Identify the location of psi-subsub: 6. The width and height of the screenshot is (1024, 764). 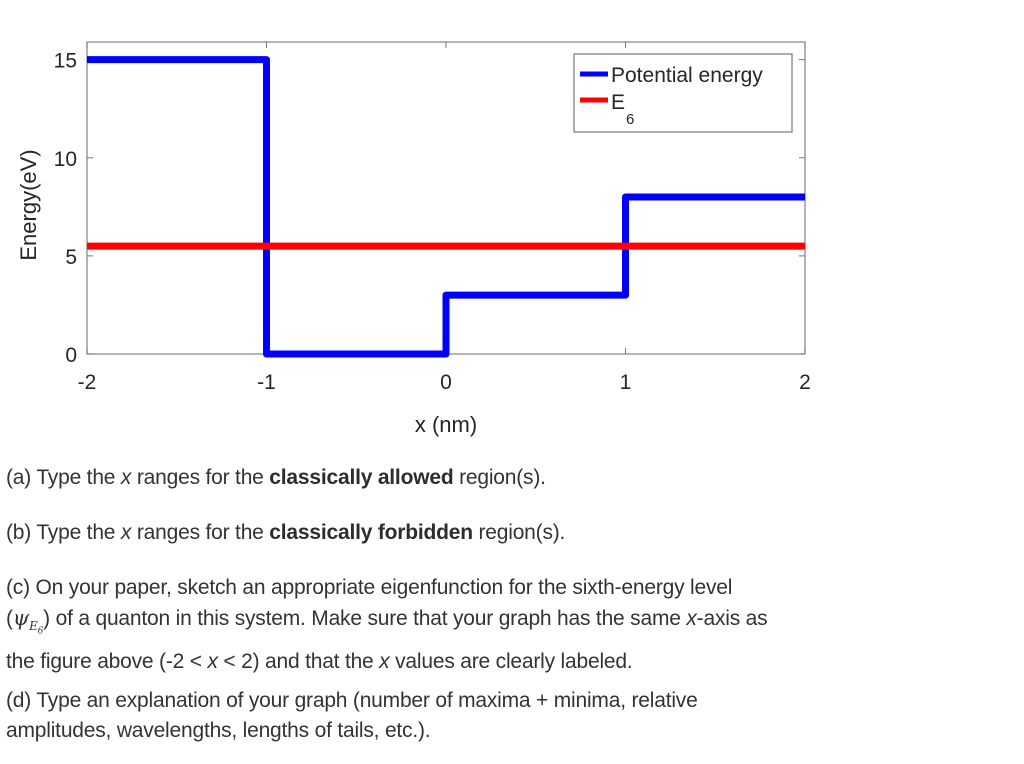
(40, 631).